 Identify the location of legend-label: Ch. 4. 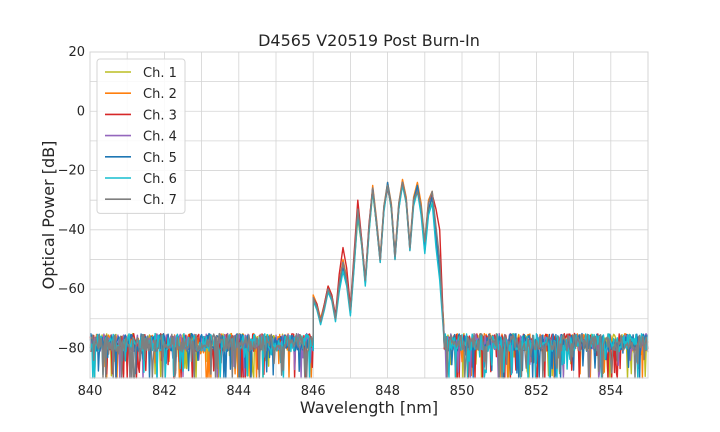
(160, 137).